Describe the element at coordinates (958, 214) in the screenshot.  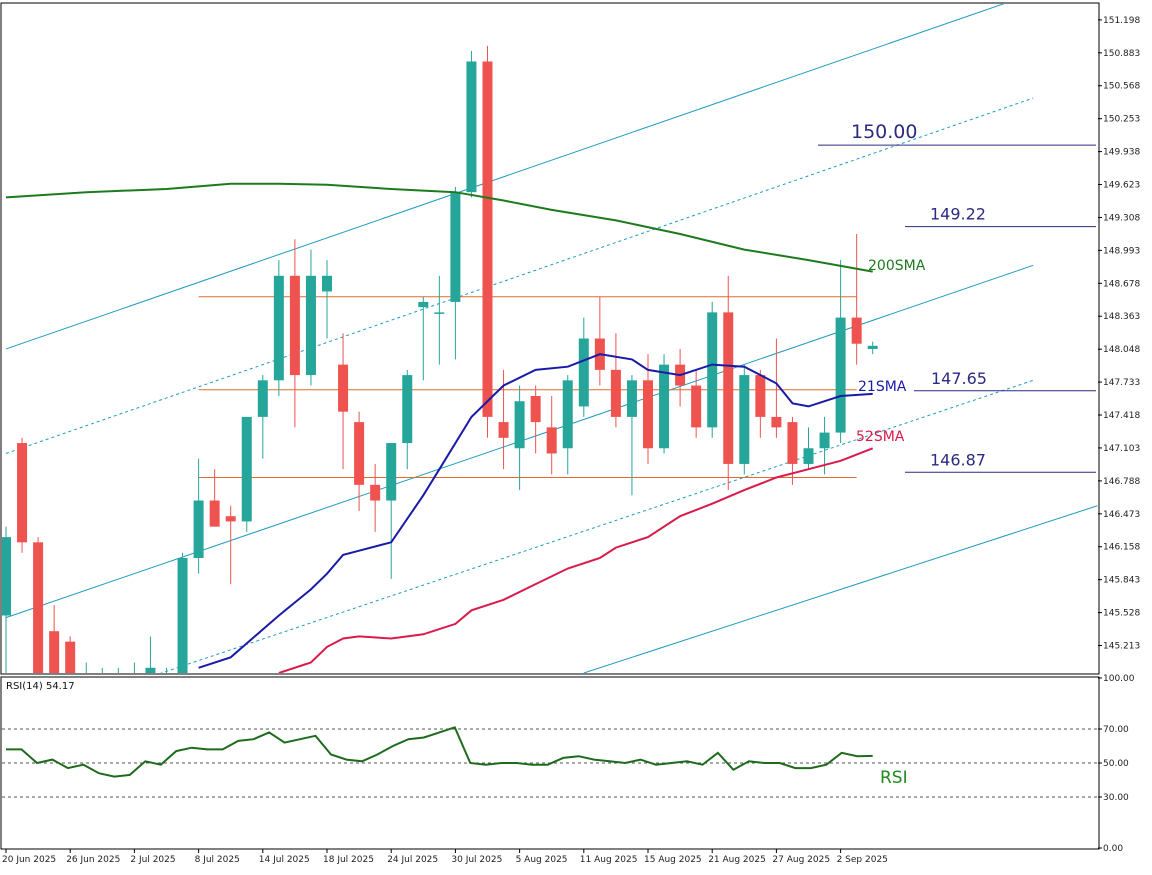
I see `level-label-2: 149.22` at that location.